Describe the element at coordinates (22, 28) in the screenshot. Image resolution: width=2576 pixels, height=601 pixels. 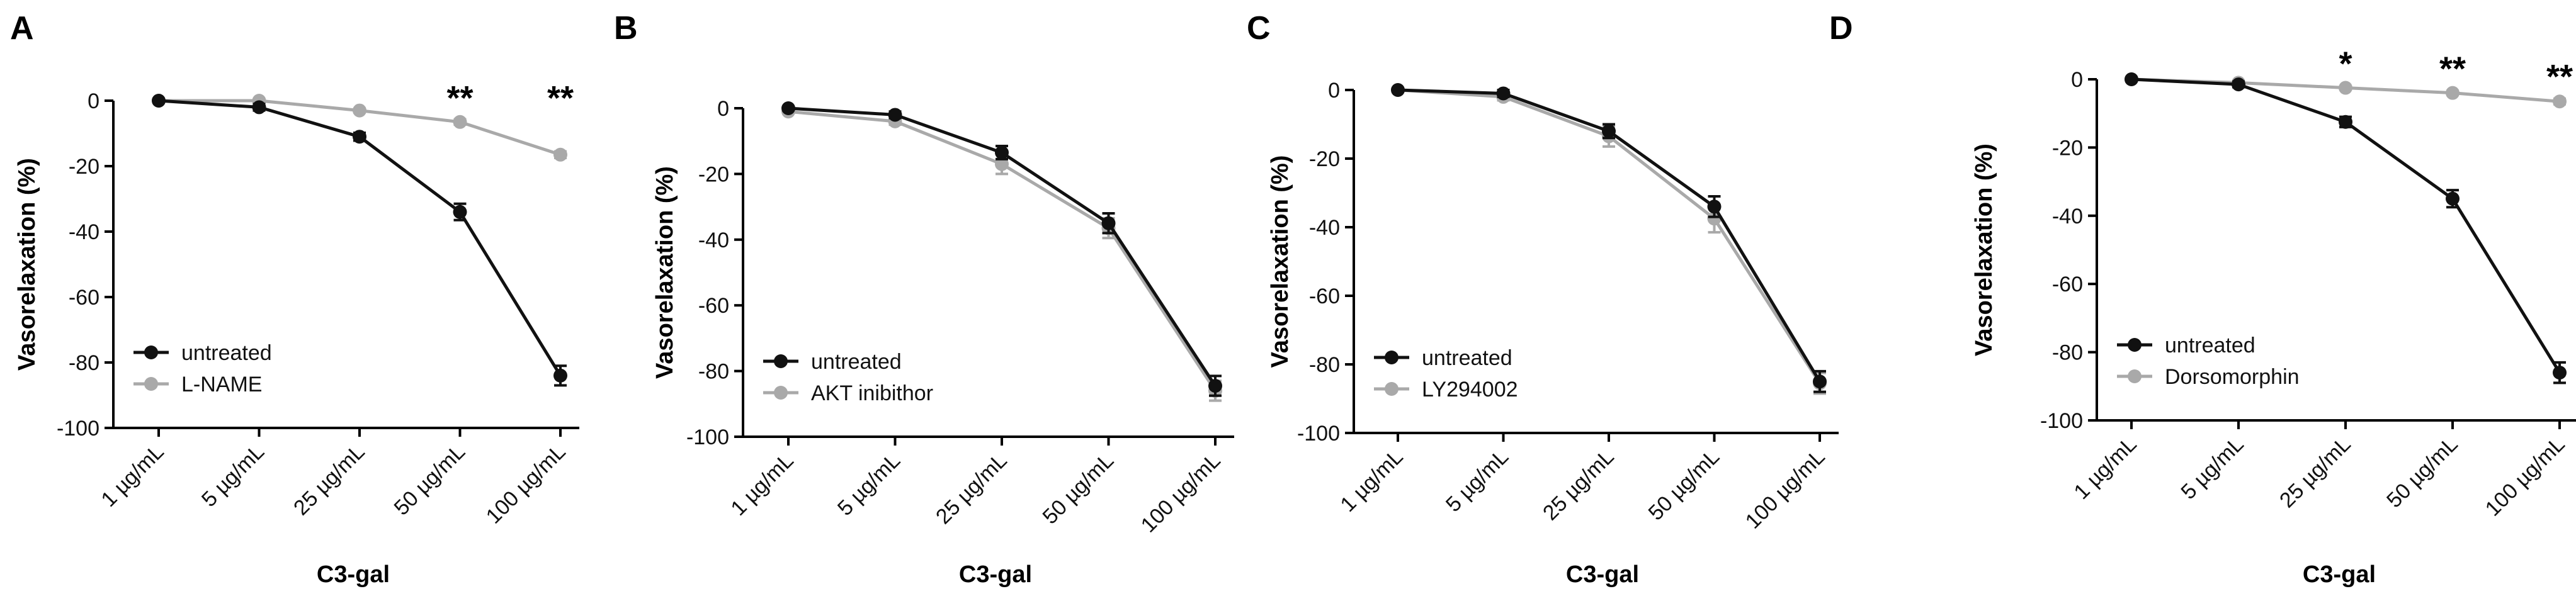
I see `panel-letter: A` at that location.